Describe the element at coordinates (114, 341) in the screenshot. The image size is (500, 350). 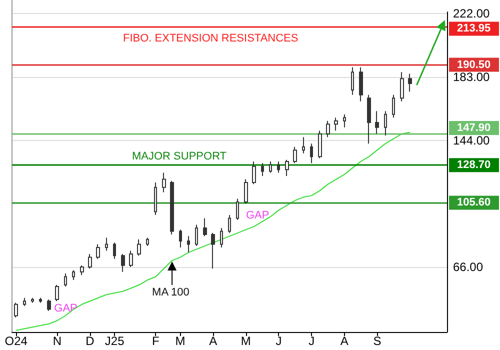
I see `x-tick-label: J25` at that location.